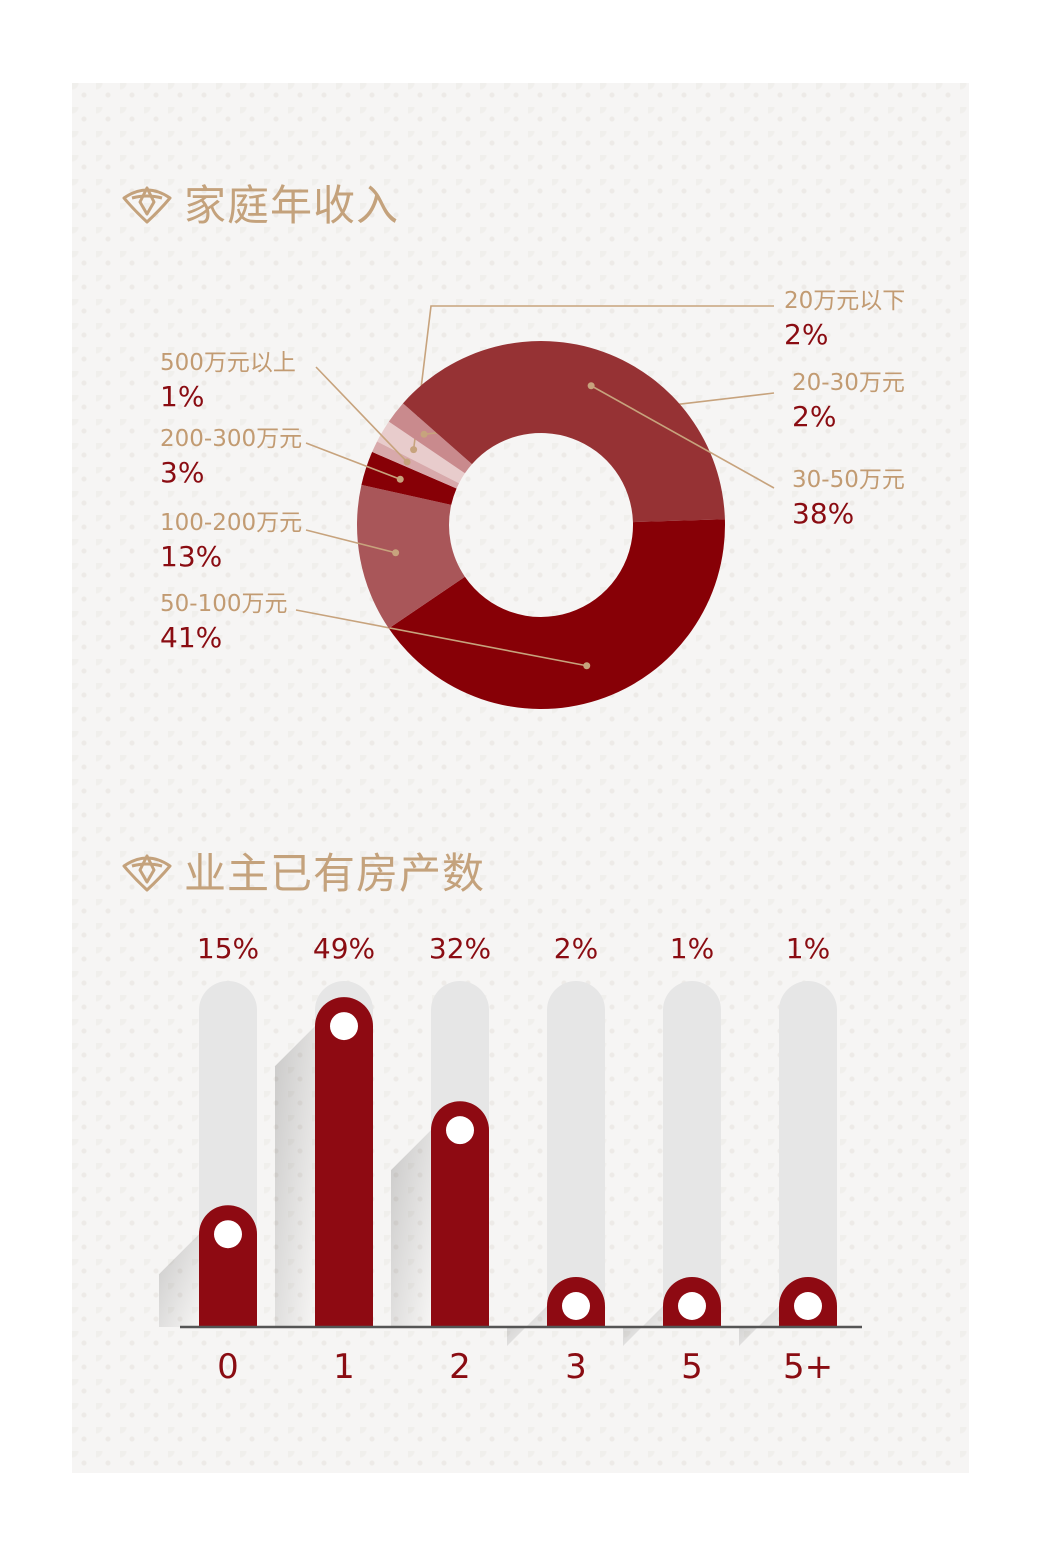  What do you see at coordinates (223, 604) in the screenshot?
I see `slice-category-label: 50-100万元` at bounding box center [223, 604].